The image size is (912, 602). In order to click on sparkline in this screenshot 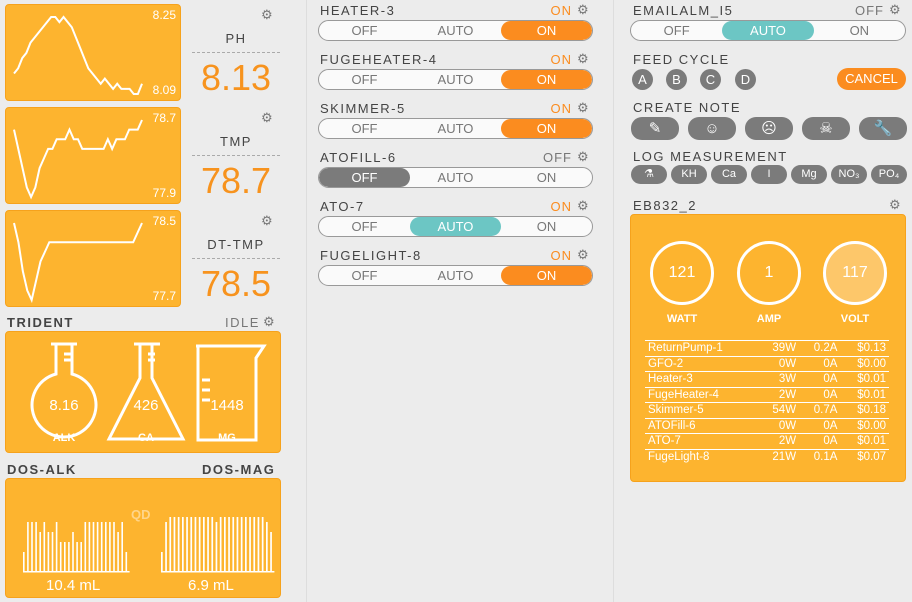, I will do `click(78, 159)`.